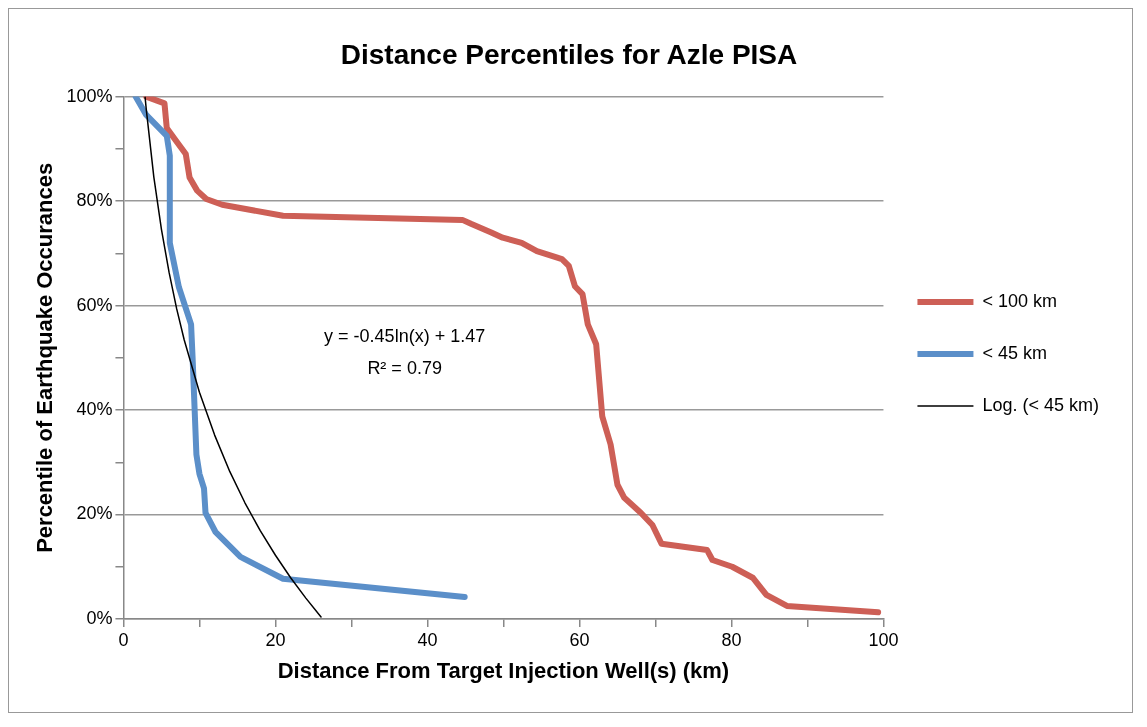 The height and width of the screenshot is (727, 1147). What do you see at coordinates (731, 639) in the screenshot?
I see `x-tick-label: 80` at bounding box center [731, 639].